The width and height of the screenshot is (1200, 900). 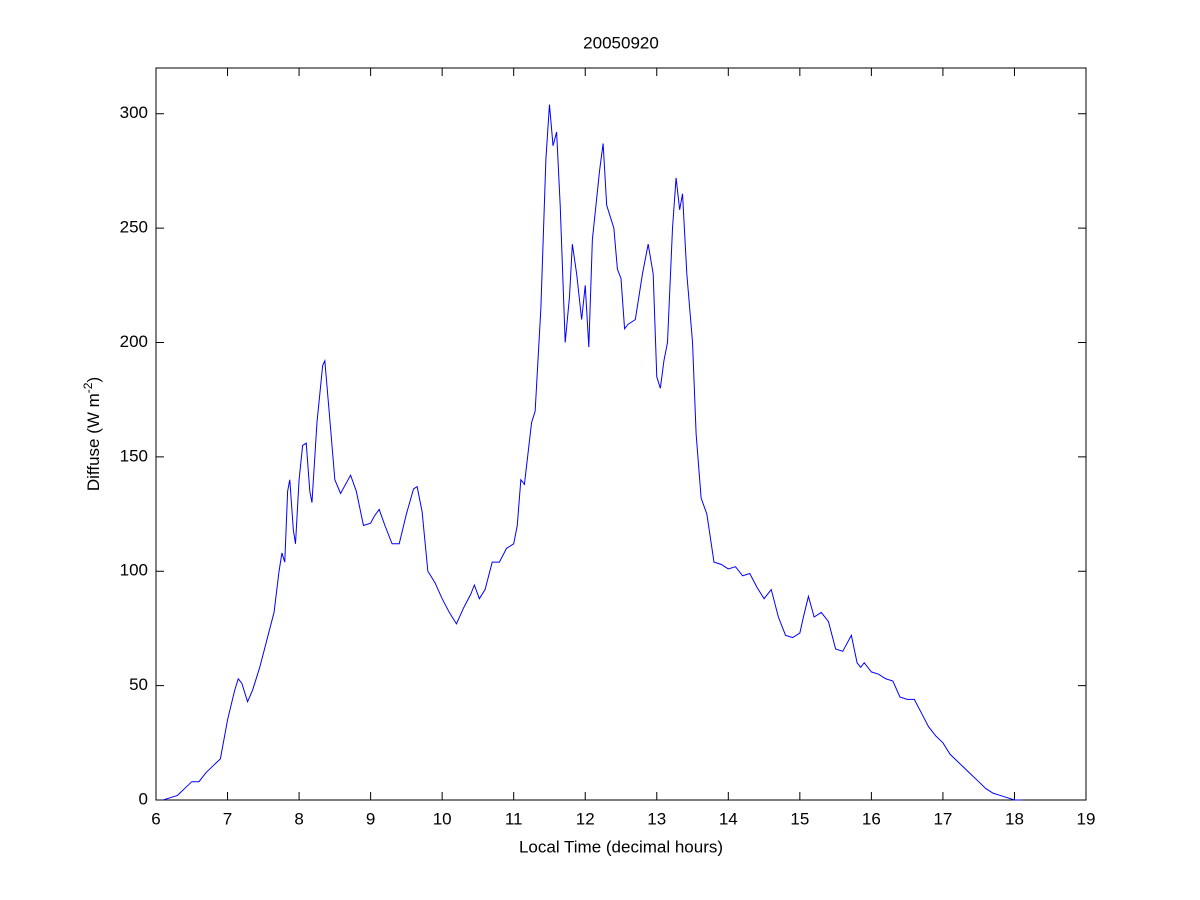 I want to click on y-label-text: ), so click(x=93, y=380).